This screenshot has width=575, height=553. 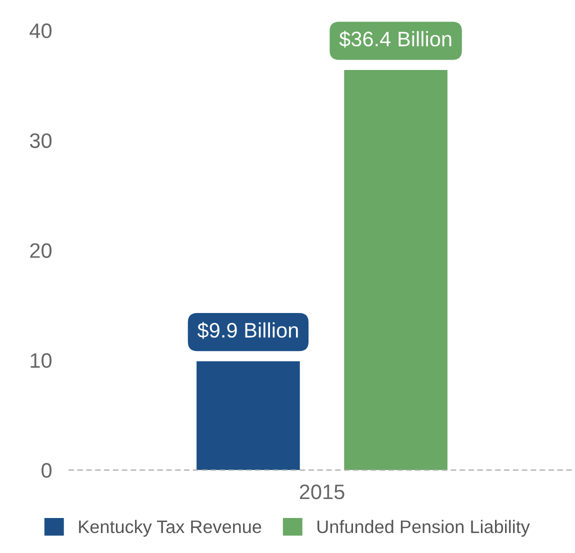 I want to click on y-tick-label: 0, so click(x=47, y=470).